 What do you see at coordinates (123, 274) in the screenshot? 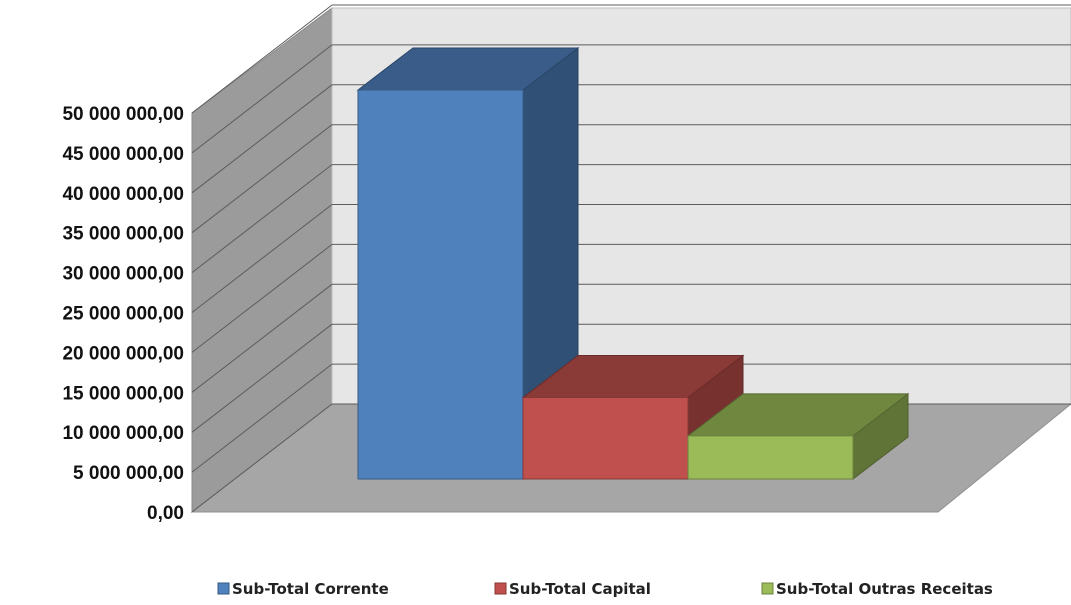
I see `y-tick-label: 30 000 000,00` at bounding box center [123, 274].